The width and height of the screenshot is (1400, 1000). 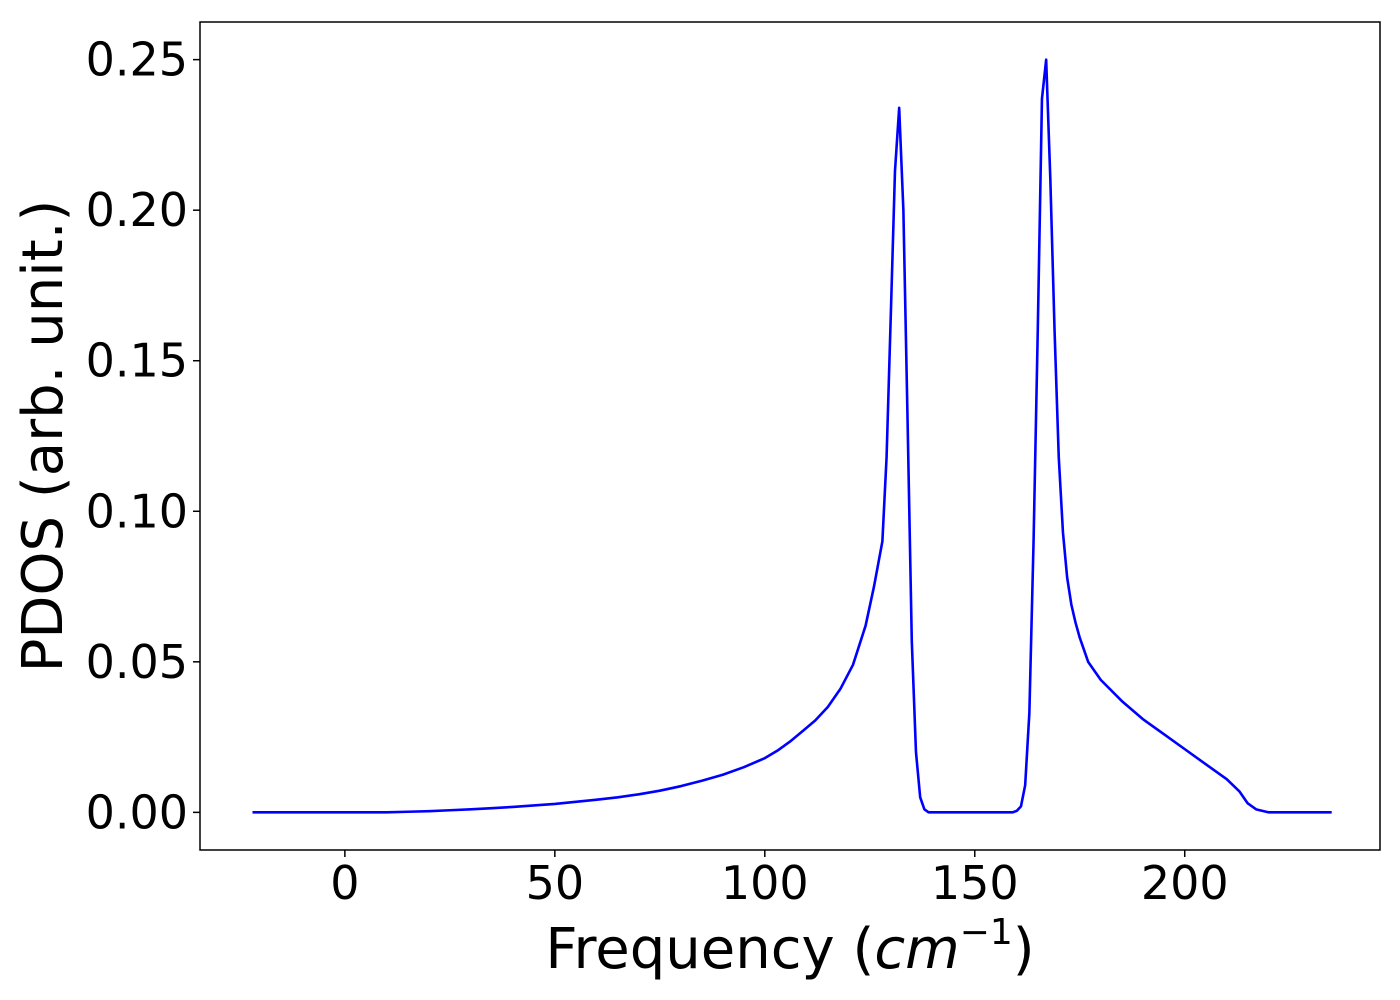 What do you see at coordinates (765, 883) in the screenshot?
I see `x-tick-label: 100` at bounding box center [765, 883].